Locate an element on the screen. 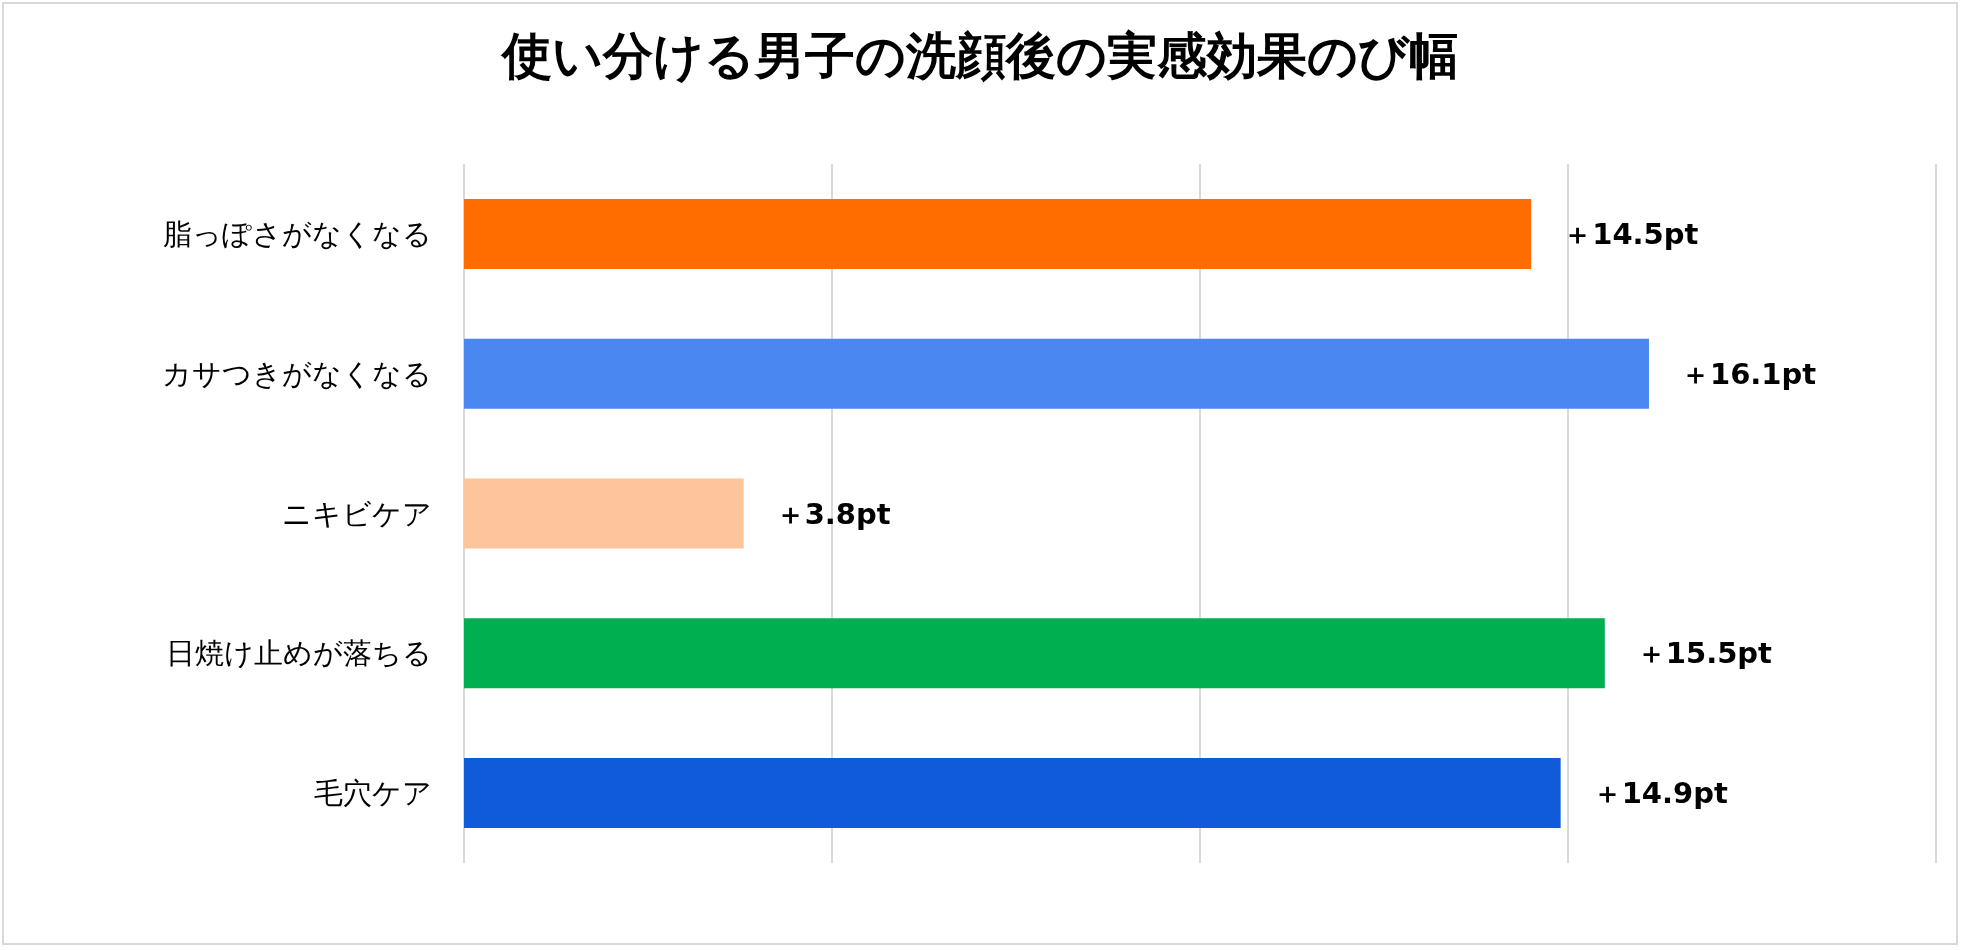  y-tick-label: 毛穴ケア is located at coordinates (373, 793).